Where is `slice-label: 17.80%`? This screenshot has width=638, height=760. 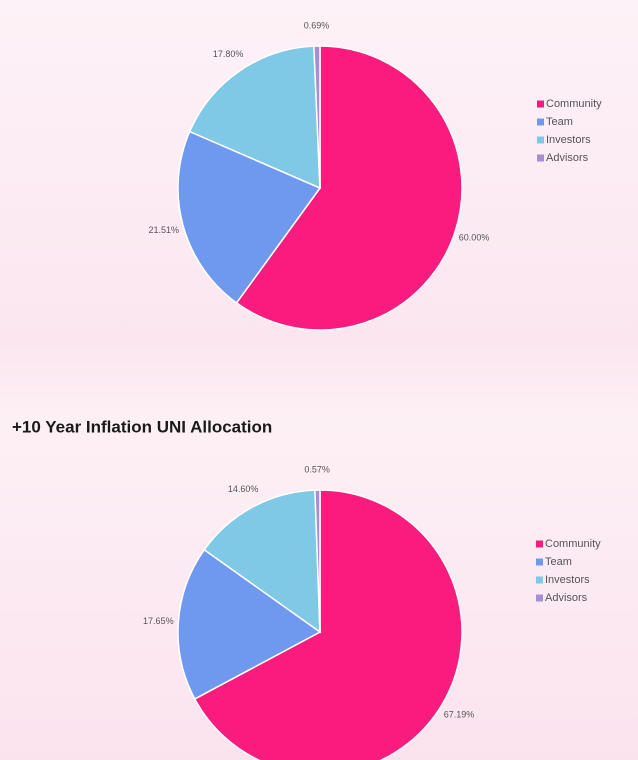
slice-label: 17.80% is located at coordinates (228, 54).